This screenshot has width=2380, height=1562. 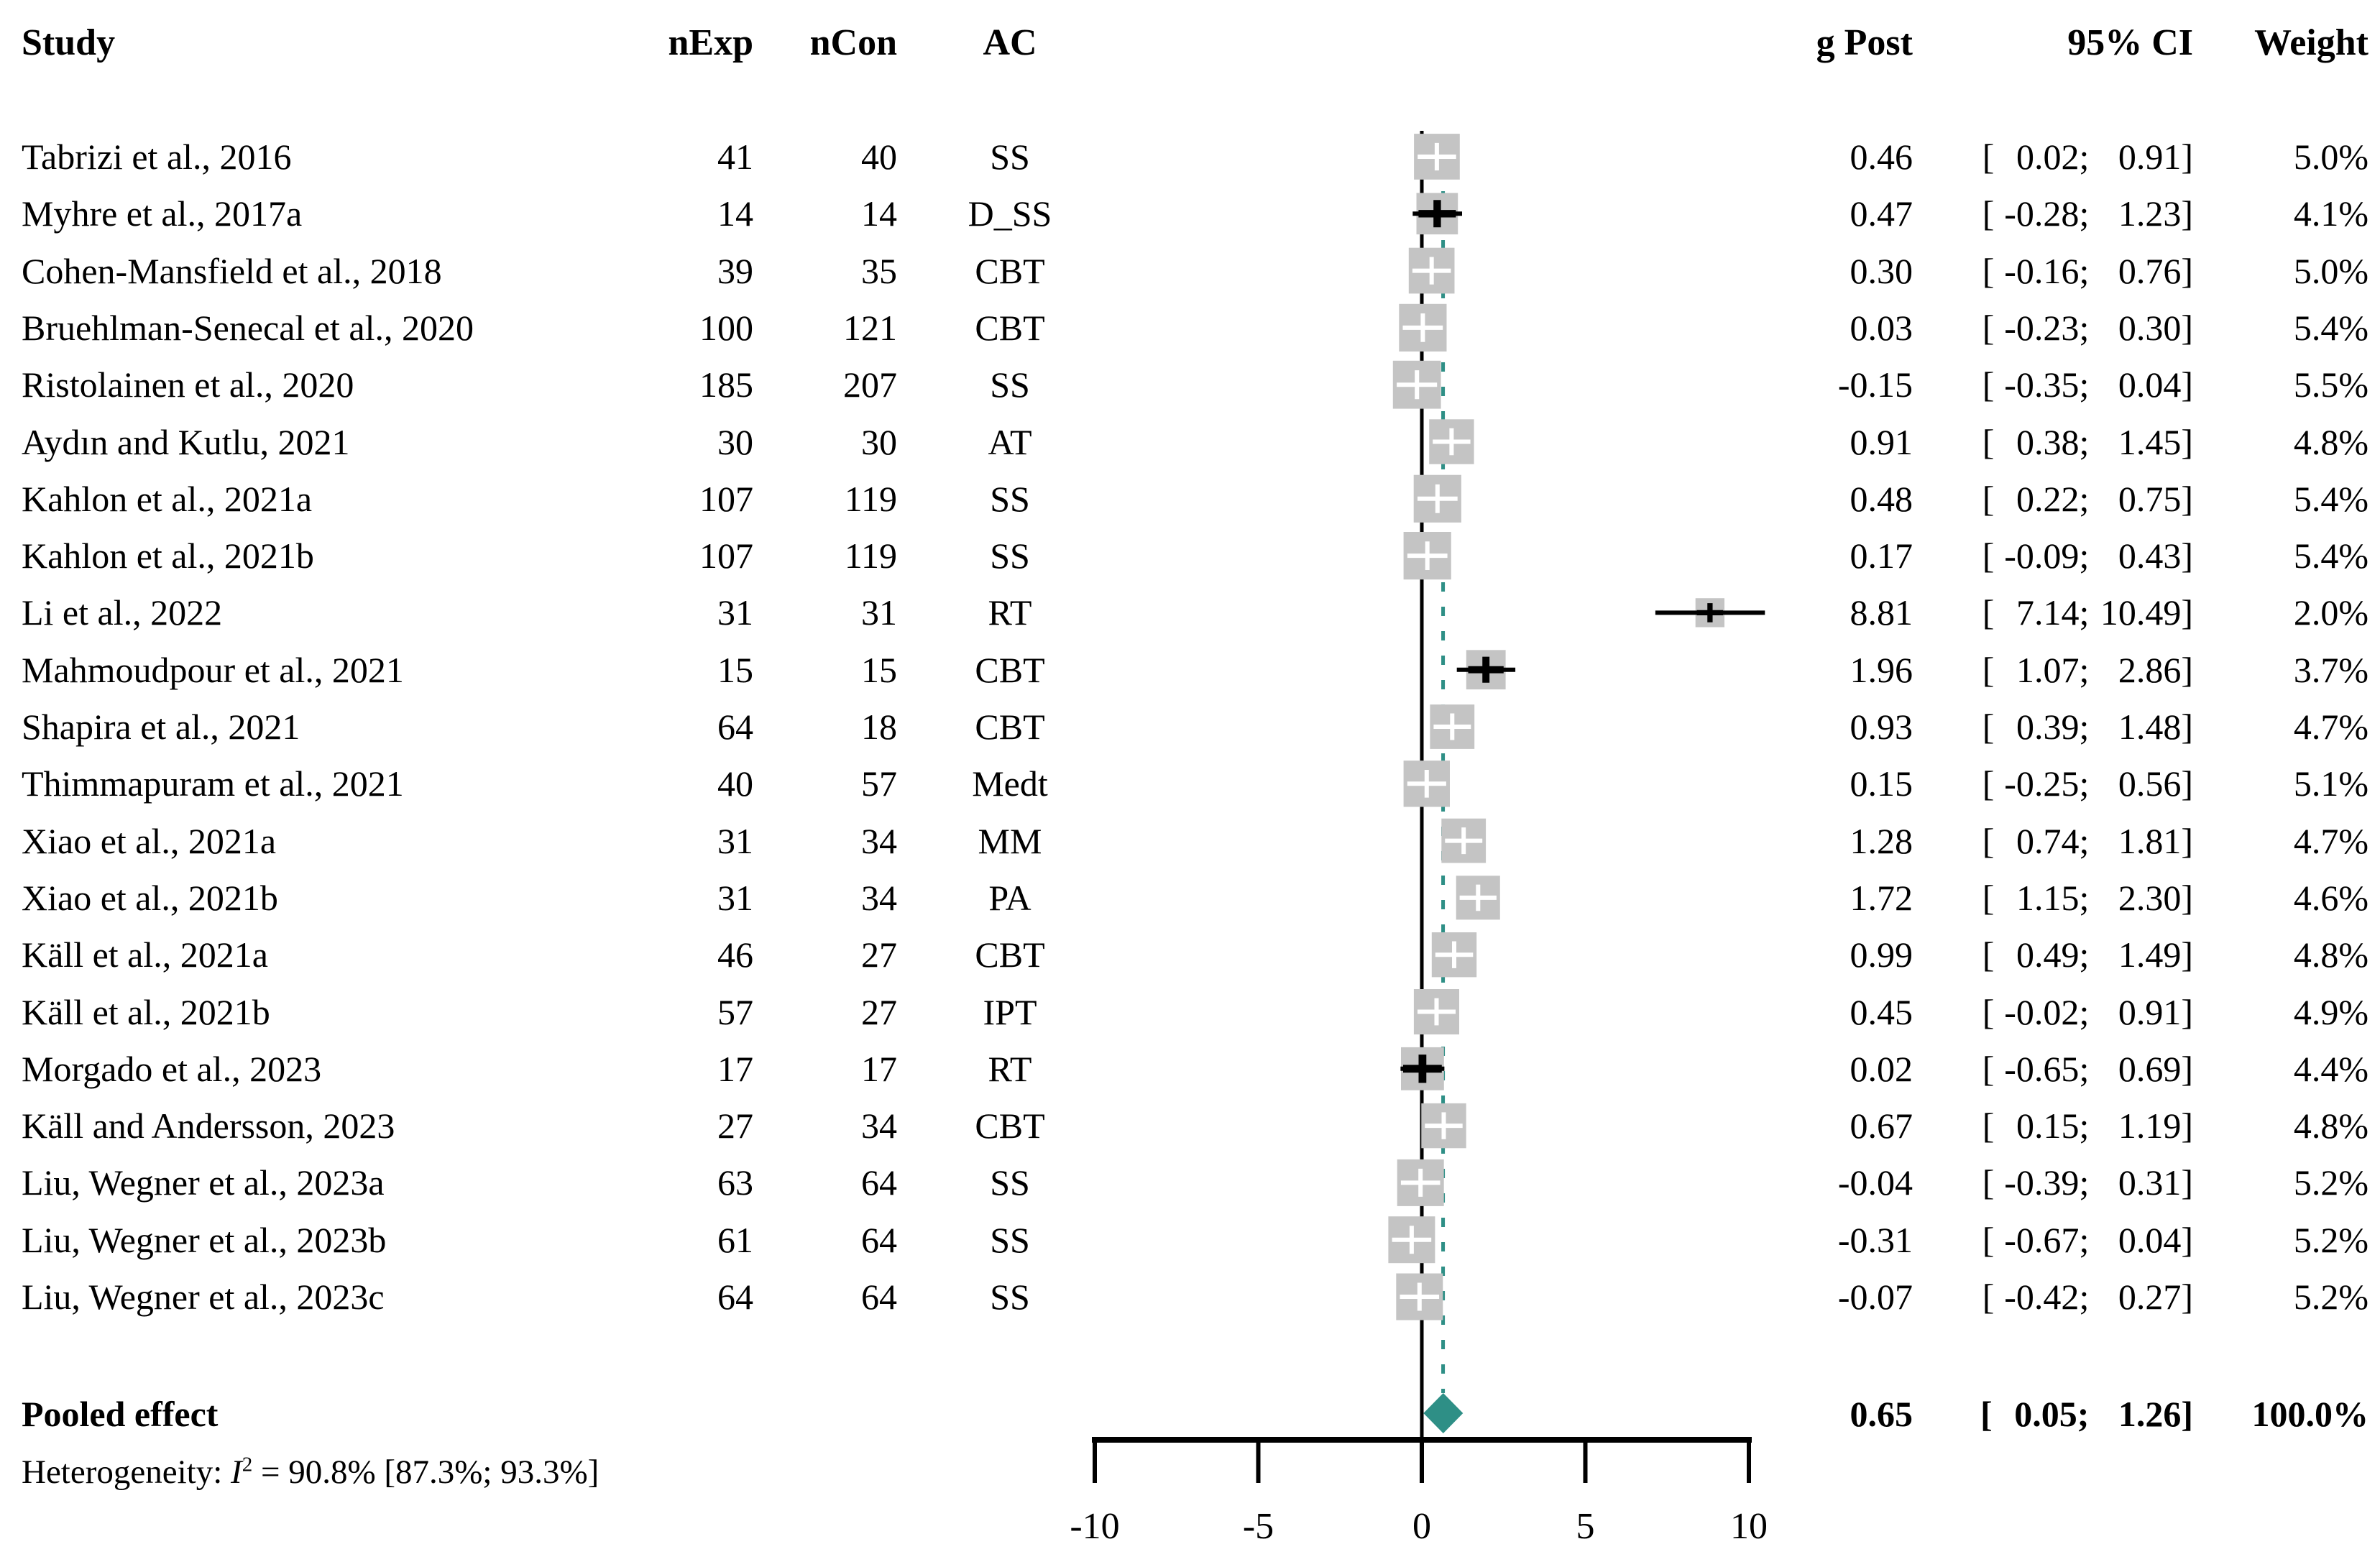 I want to click on pooled-ci-hi: 1.26, so click(x=2150, y=1414).